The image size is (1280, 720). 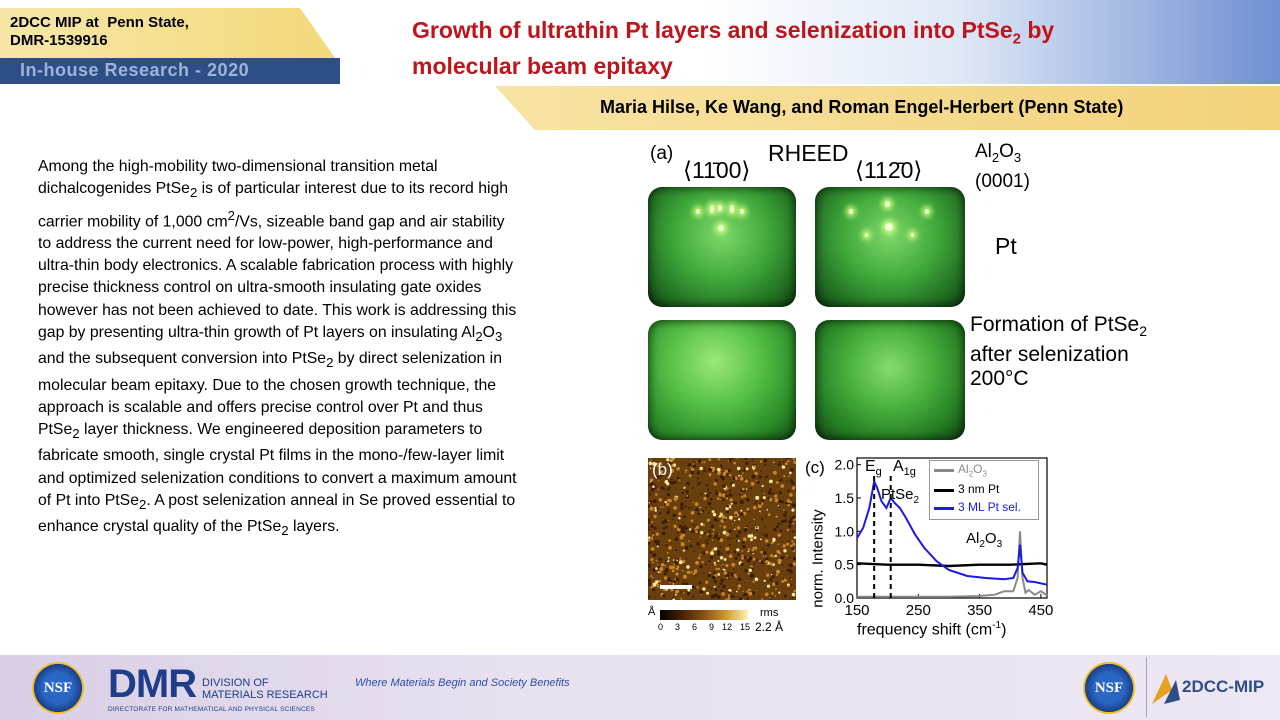 What do you see at coordinates (58, 688) in the screenshot?
I see `nsf-logo-left: NSF` at bounding box center [58, 688].